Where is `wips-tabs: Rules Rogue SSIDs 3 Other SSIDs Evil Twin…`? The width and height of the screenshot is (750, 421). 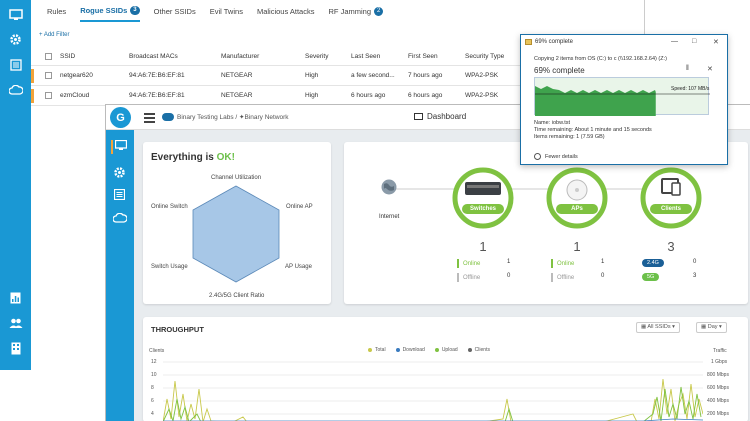 wips-tabs: Rules Rogue SSIDs 3 Other SSIDs Evil Twin… is located at coordinates (337, 11).